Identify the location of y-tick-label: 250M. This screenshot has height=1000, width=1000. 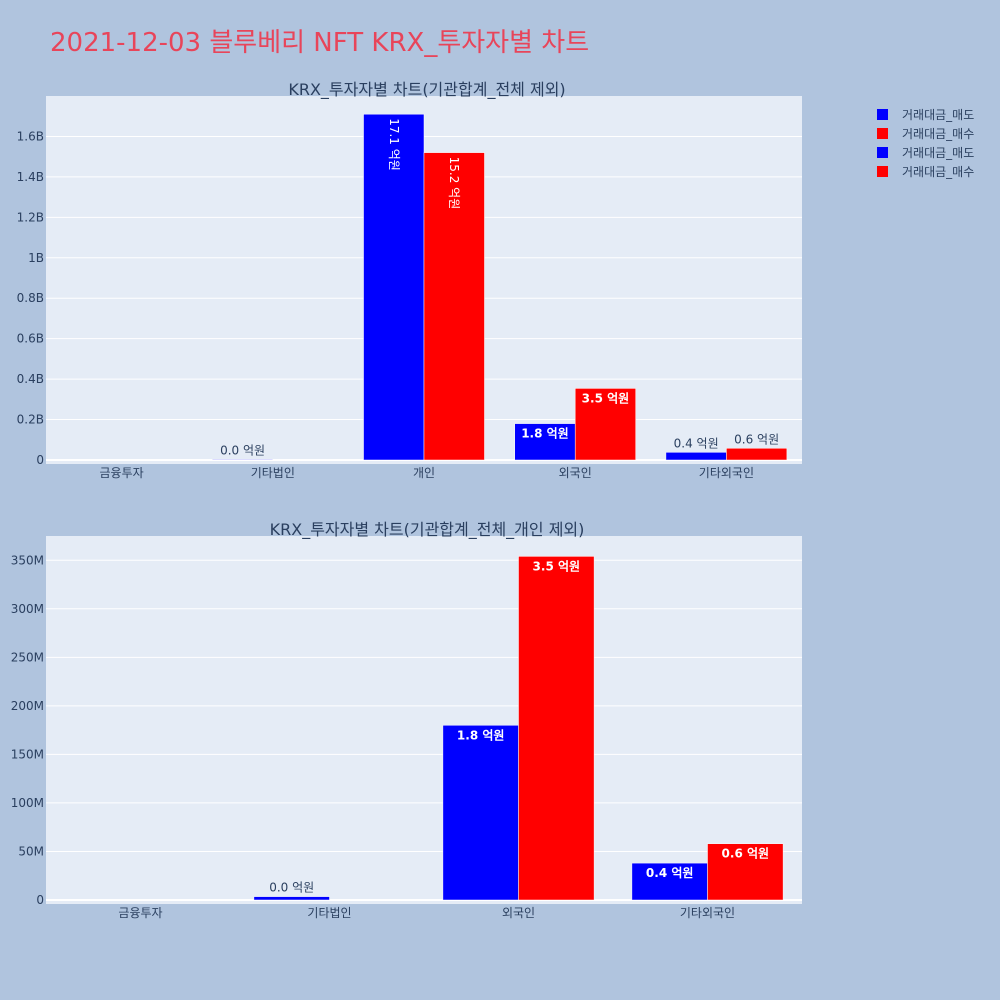
(27, 657).